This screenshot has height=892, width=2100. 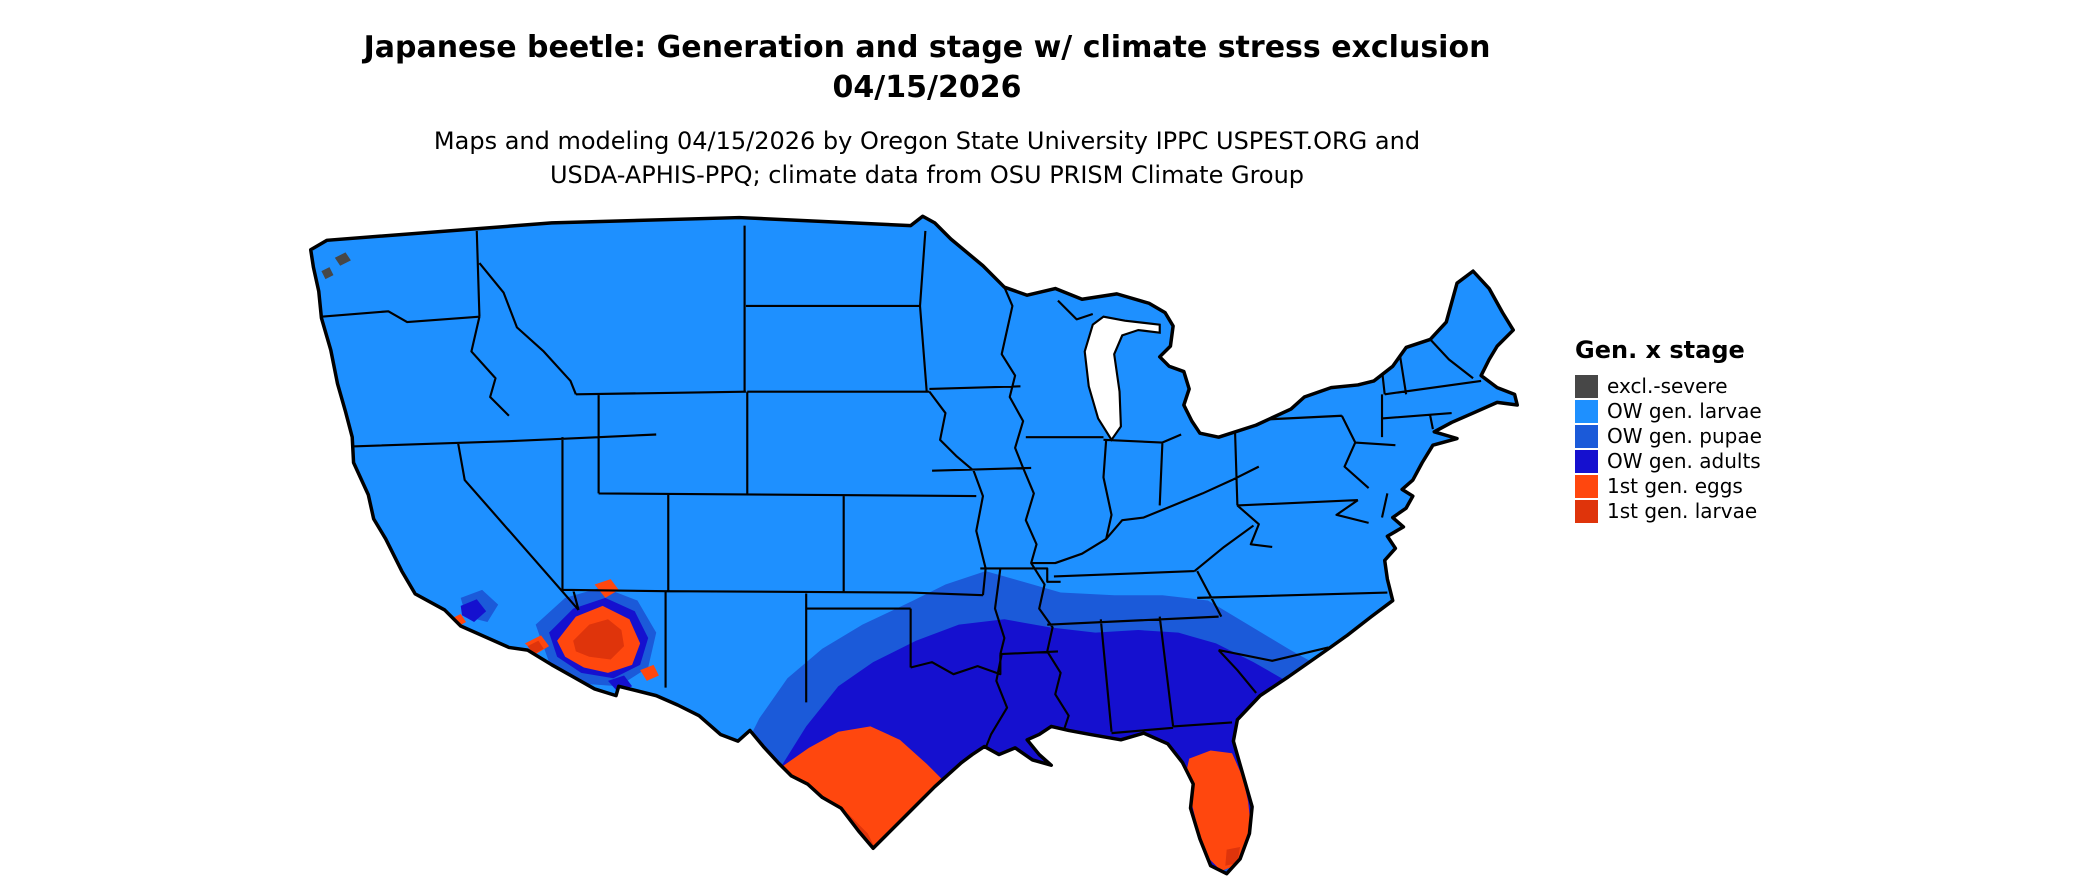 What do you see at coordinates (1660, 350) in the screenshot?
I see `legend-title: Gen. x stage` at bounding box center [1660, 350].